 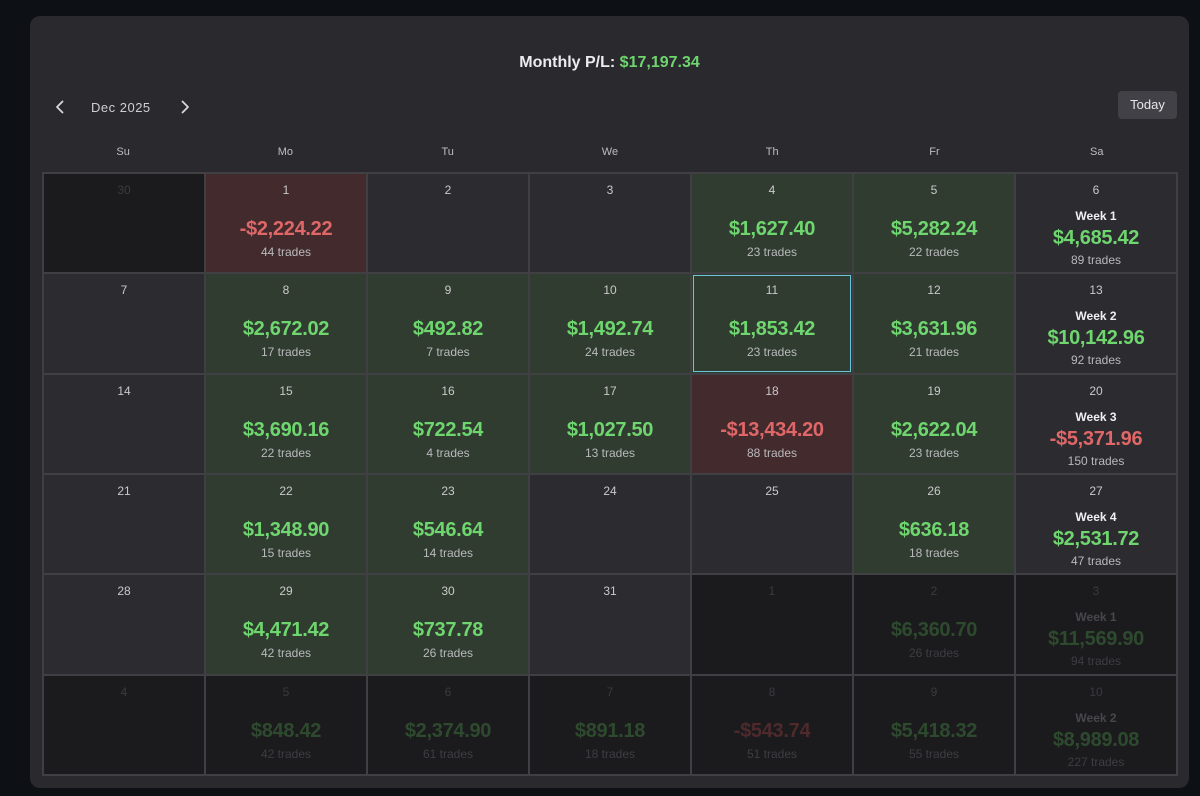 I want to click on week-label: Week 1, so click(x=1096, y=216).